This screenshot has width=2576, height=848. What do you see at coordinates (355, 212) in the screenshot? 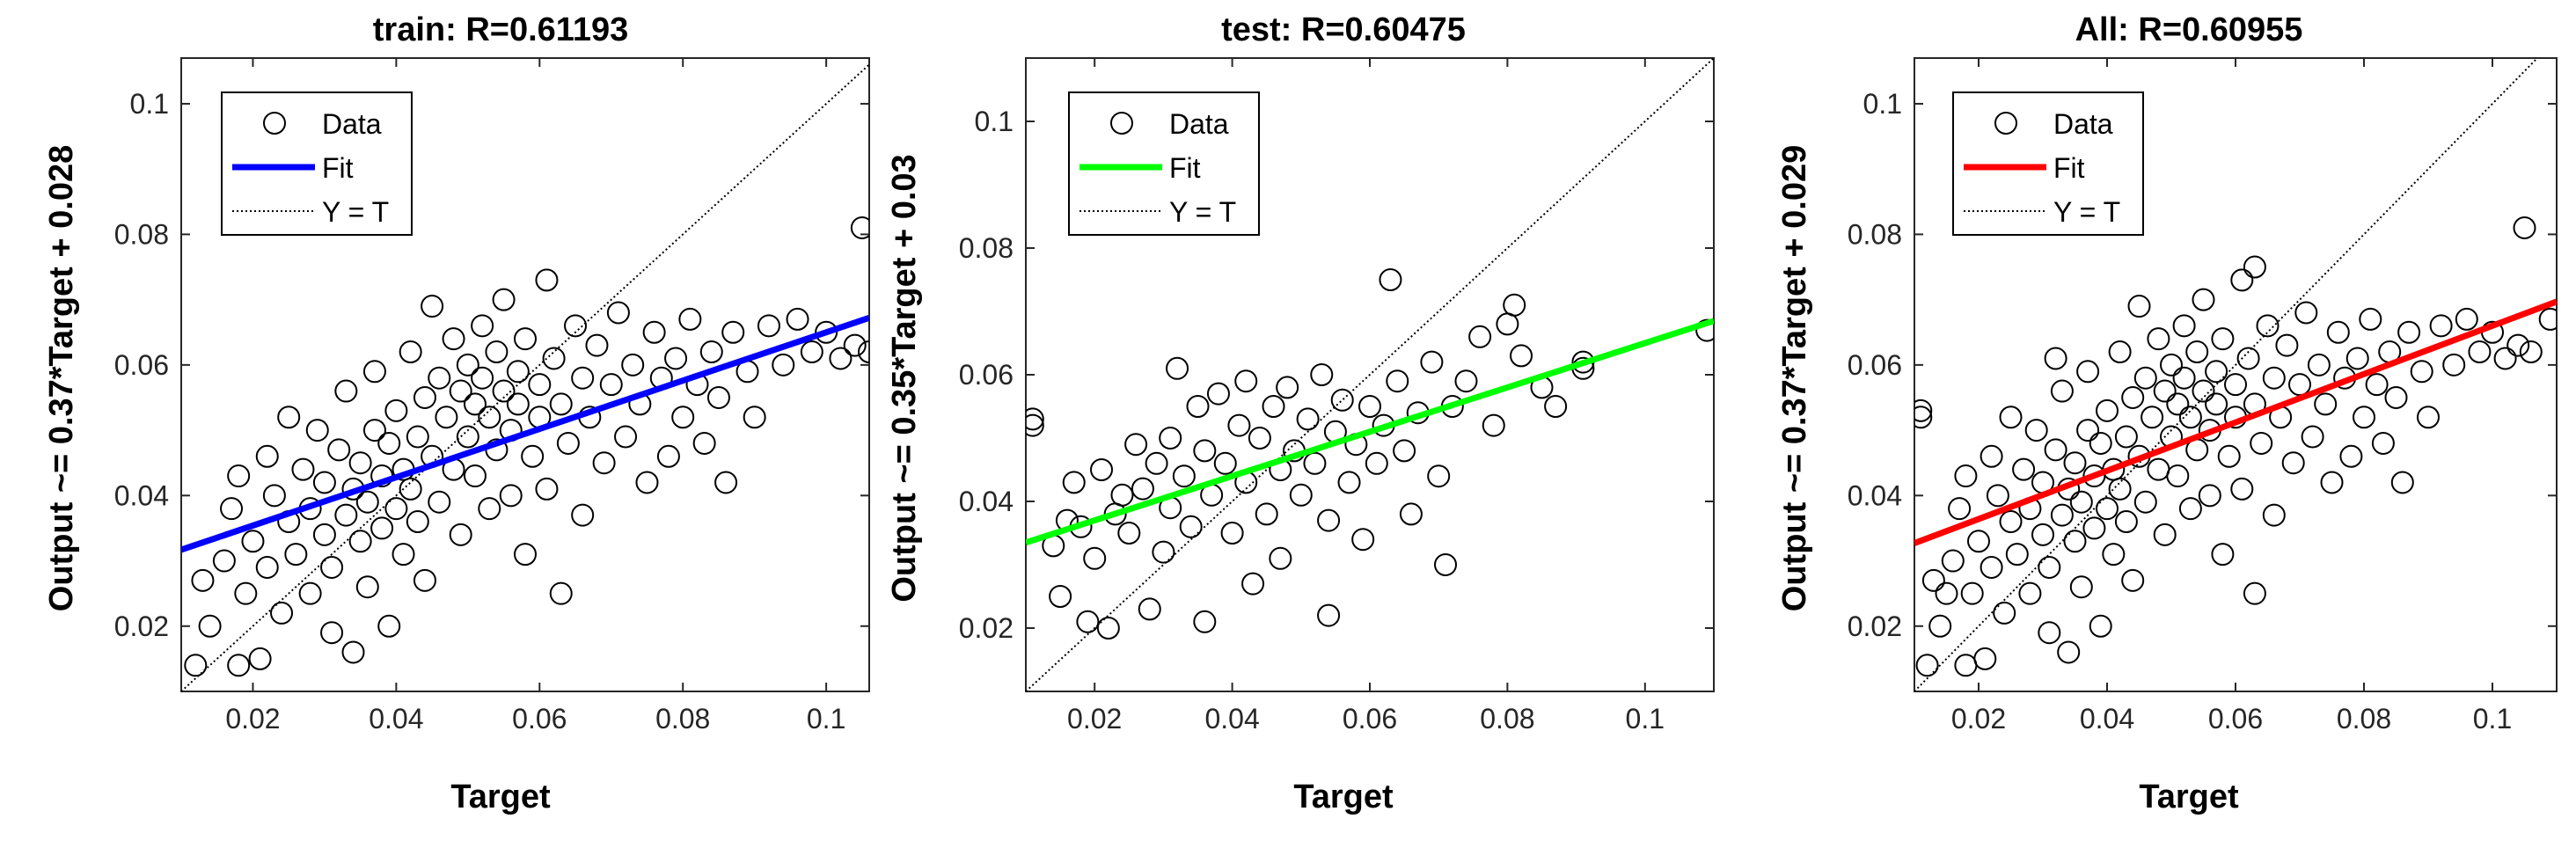
I see `legend-label-identity: Y = T` at bounding box center [355, 212].